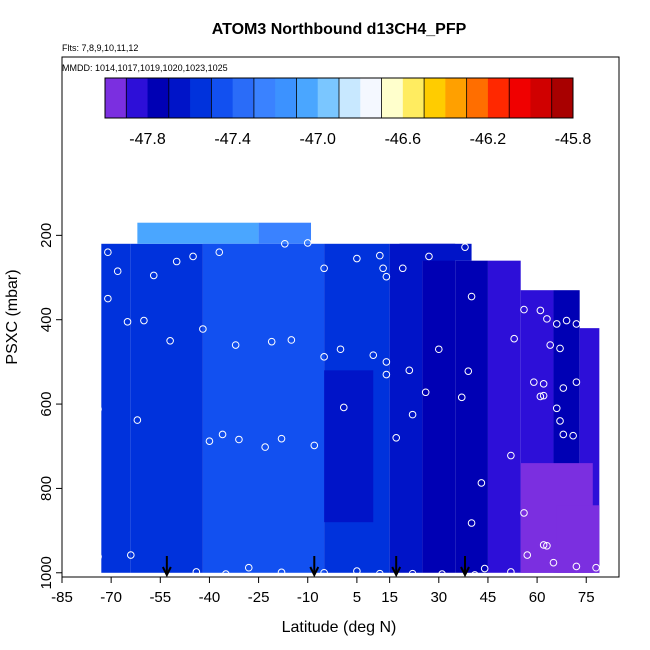 This screenshot has width=650, height=650. I want to click on colorbar: -47.8 -47.4 -47.0 -46.6 -46.2 -45.8, so click(348, 112).